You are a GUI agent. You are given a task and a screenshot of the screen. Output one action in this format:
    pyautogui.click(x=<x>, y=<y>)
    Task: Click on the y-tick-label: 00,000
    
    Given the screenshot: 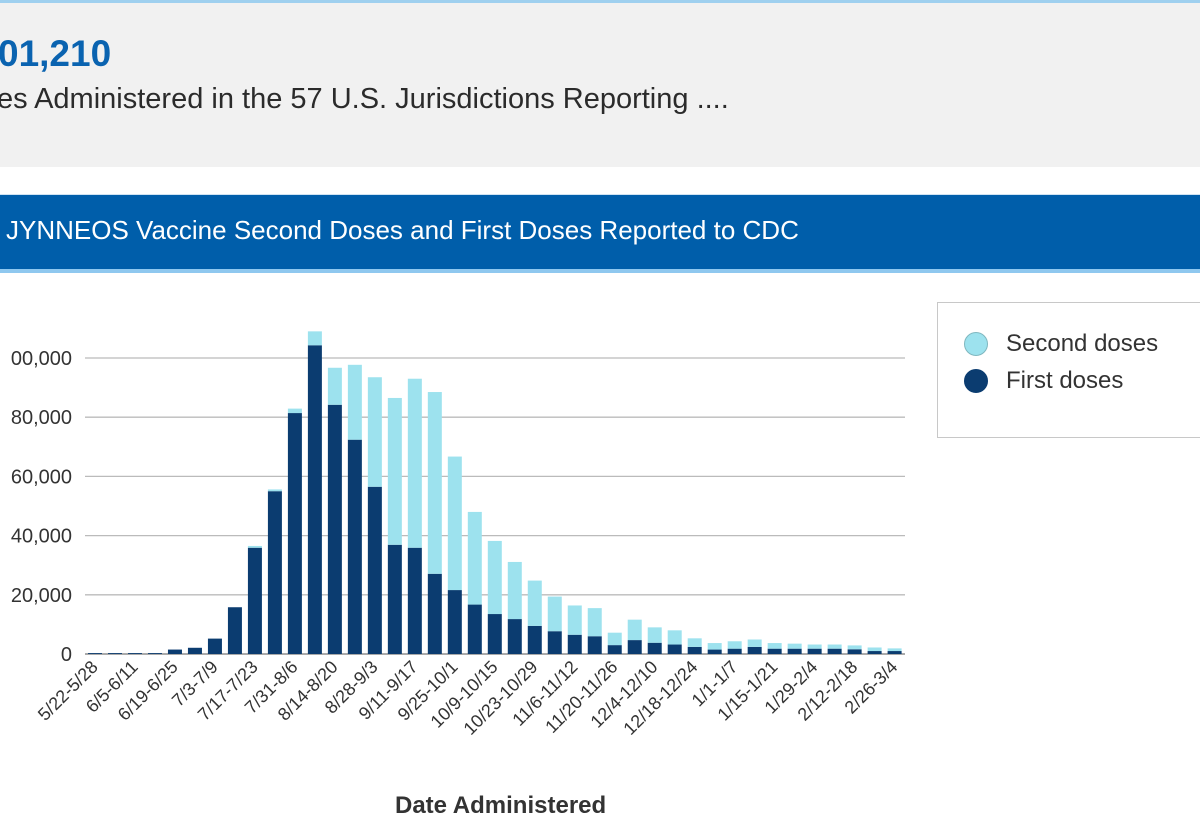 What is the action you would take?
    pyautogui.click(x=41, y=359)
    